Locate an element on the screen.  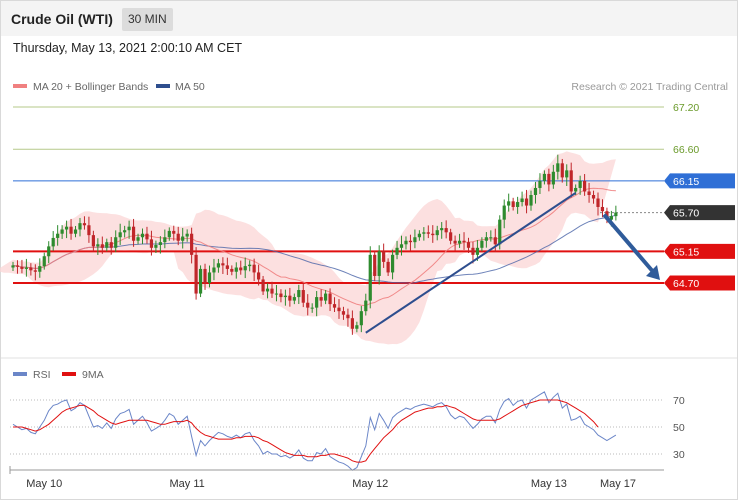
rsi-tick-label: 50 is located at coordinates (679, 428).